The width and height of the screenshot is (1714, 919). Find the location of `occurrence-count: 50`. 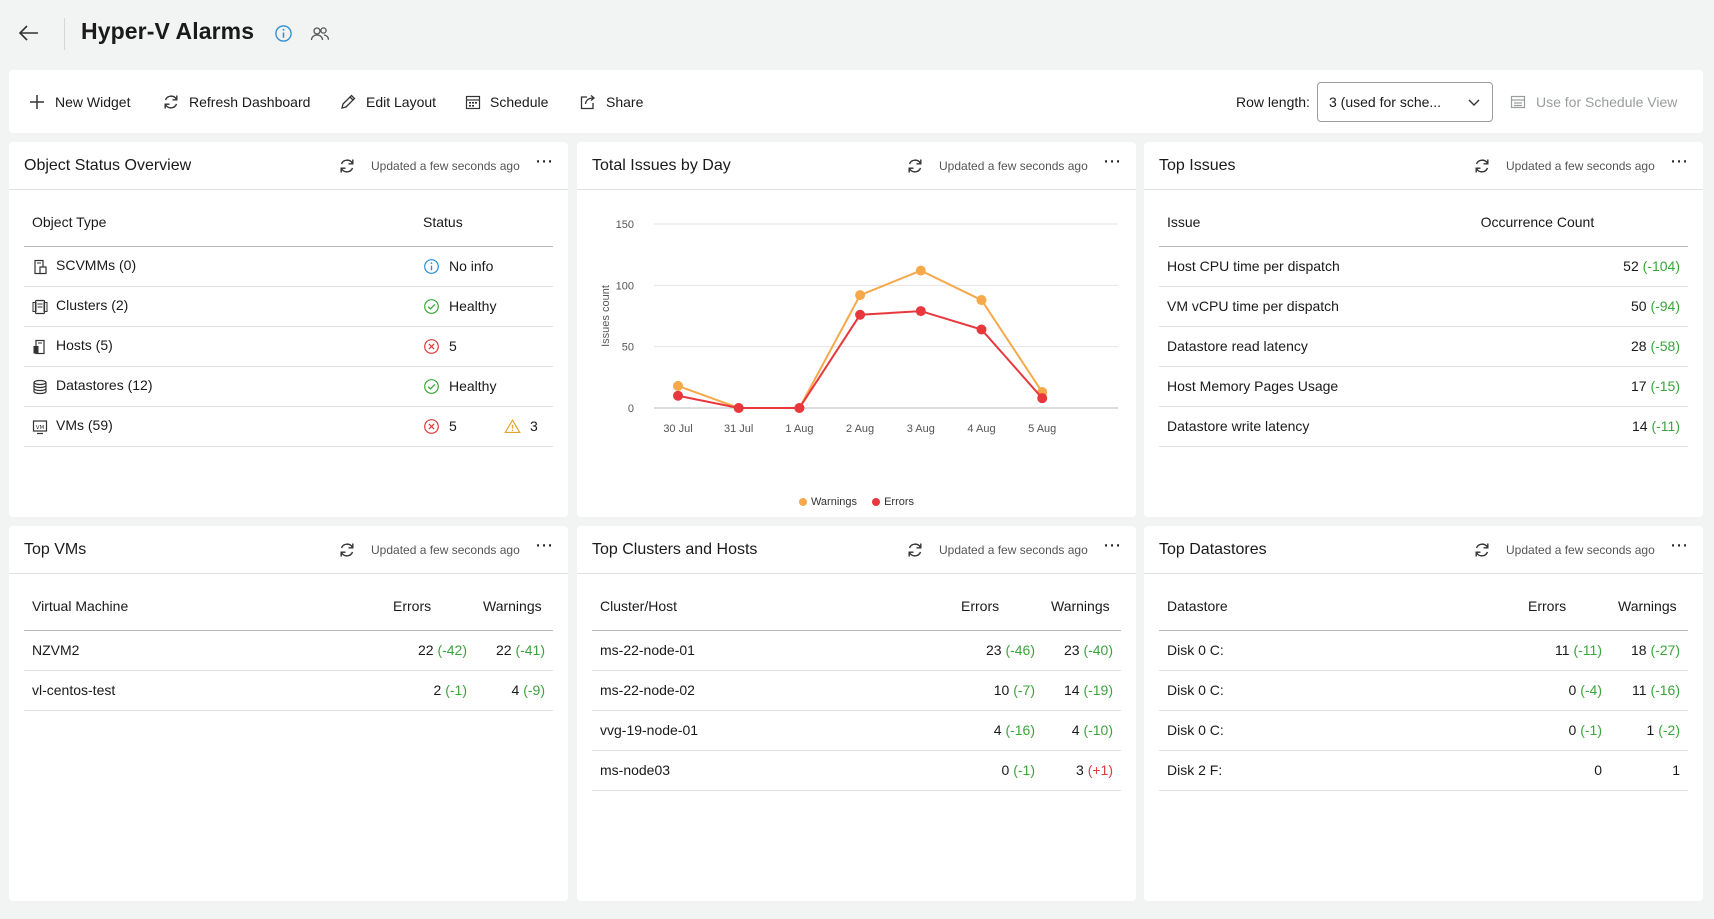

occurrence-count: 50 is located at coordinates (1638, 306).